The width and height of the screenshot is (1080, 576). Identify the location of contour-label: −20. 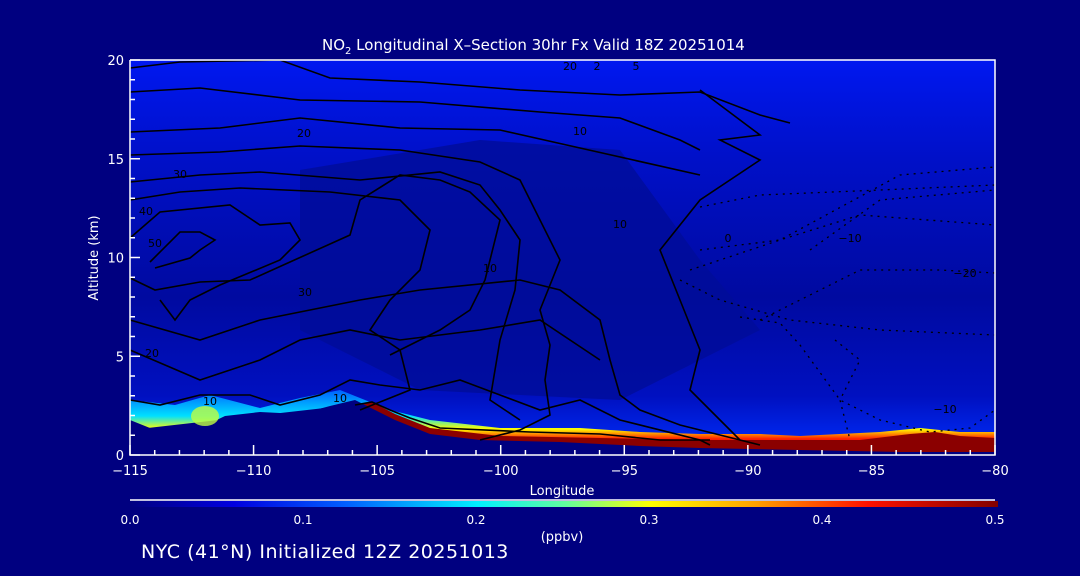
(964, 273).